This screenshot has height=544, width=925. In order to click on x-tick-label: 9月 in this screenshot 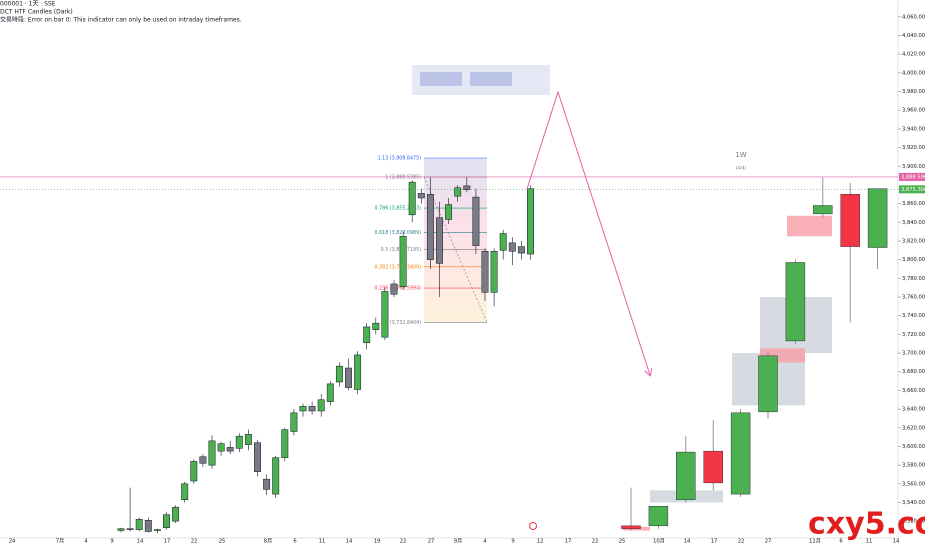, I will do `click(458, 541)`.